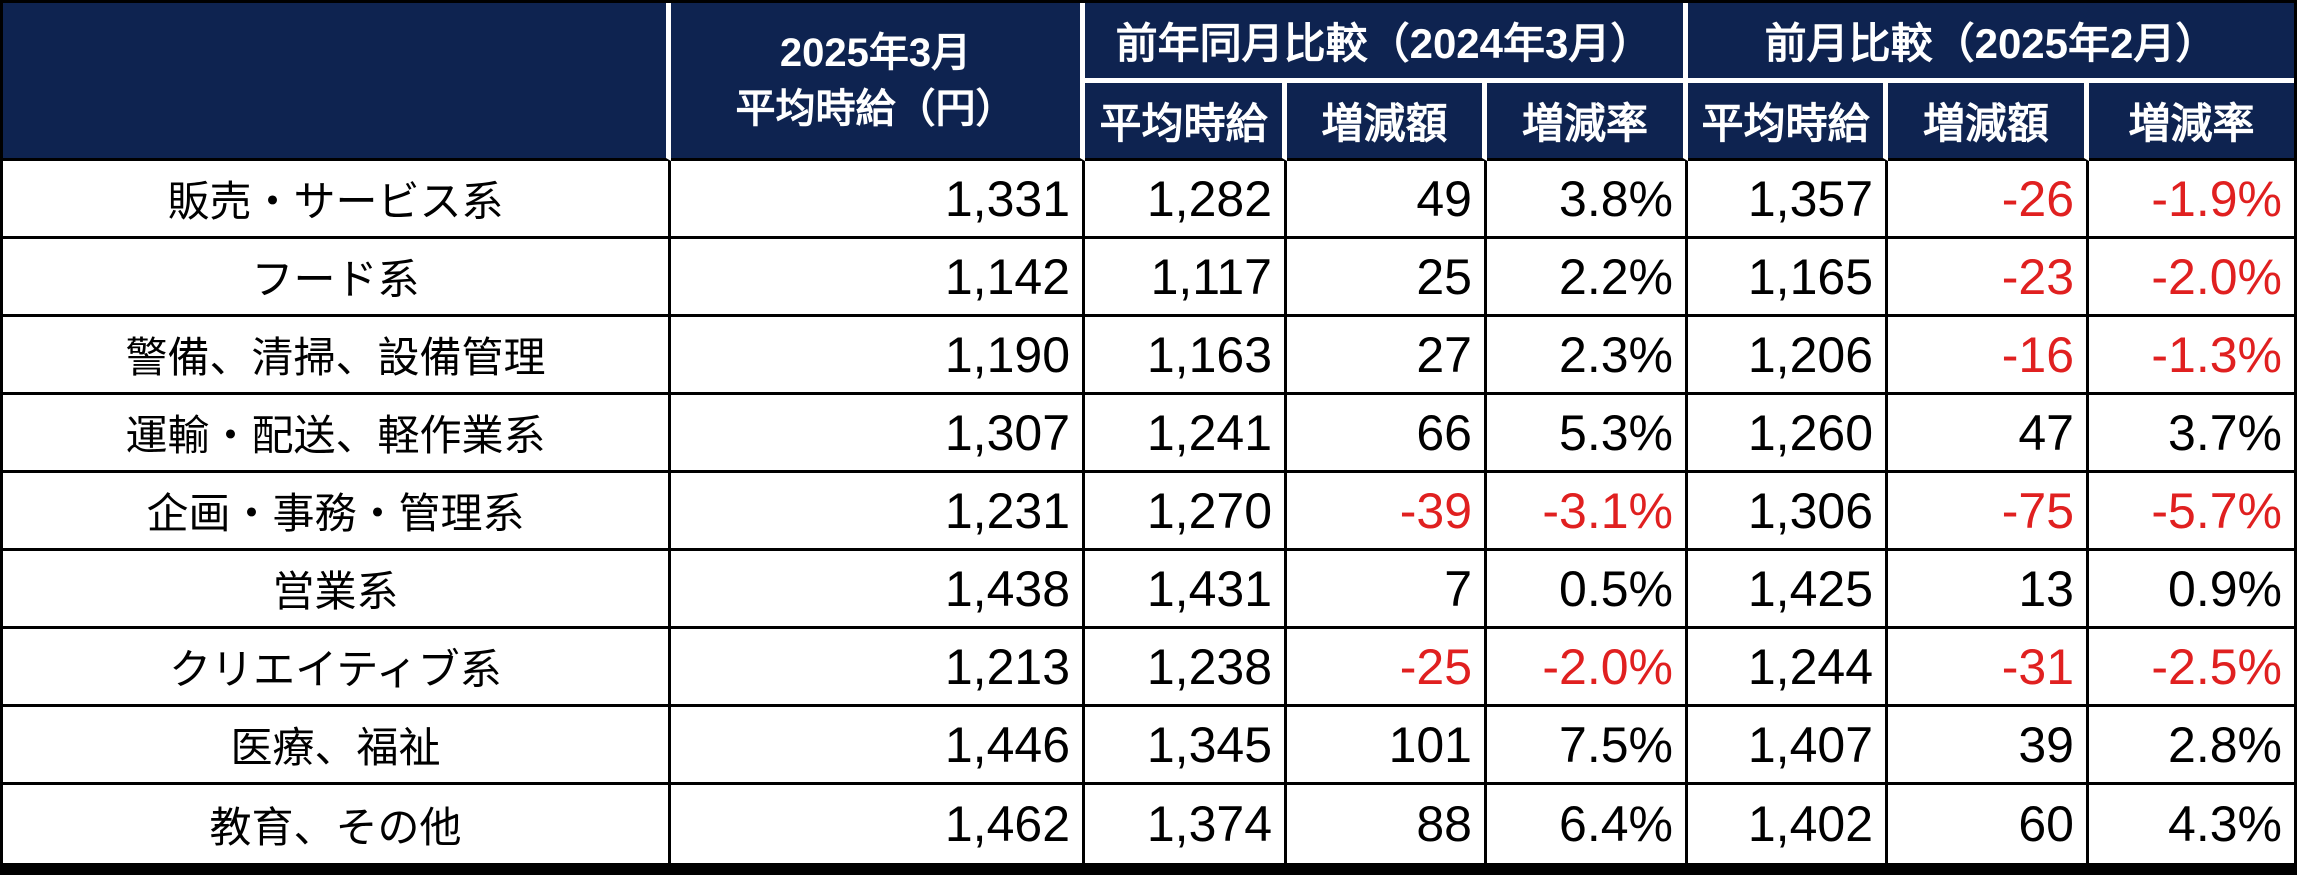 The height and width of the screenshot is (875, 2297). Describe the element at coordinates (2191, 590) in the screenshot. I see `value-cell: 0.9%` at that location.